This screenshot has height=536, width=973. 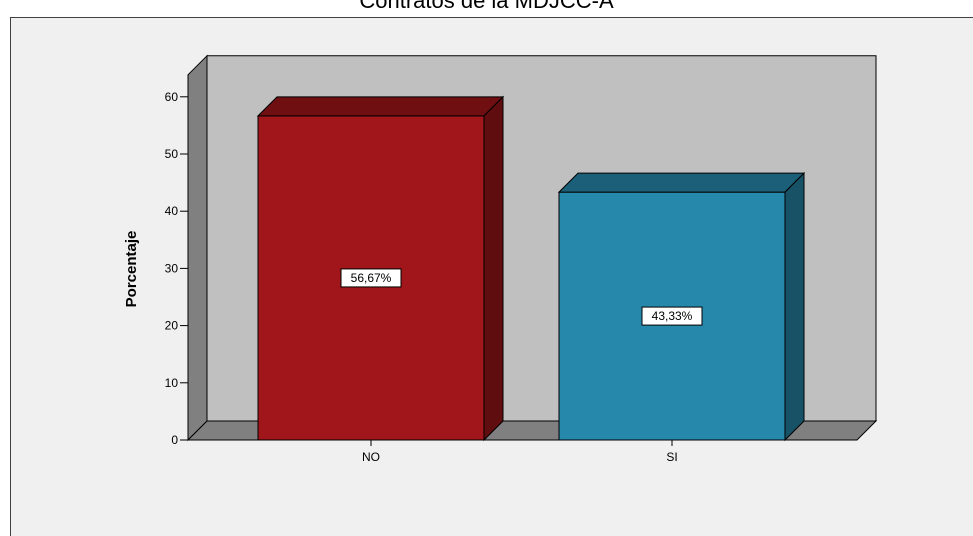 What do you see at coordinates (131, 269) in the screenshot?
I see `y-axis-title: Porcentaje` at bounding box center [131, 269].